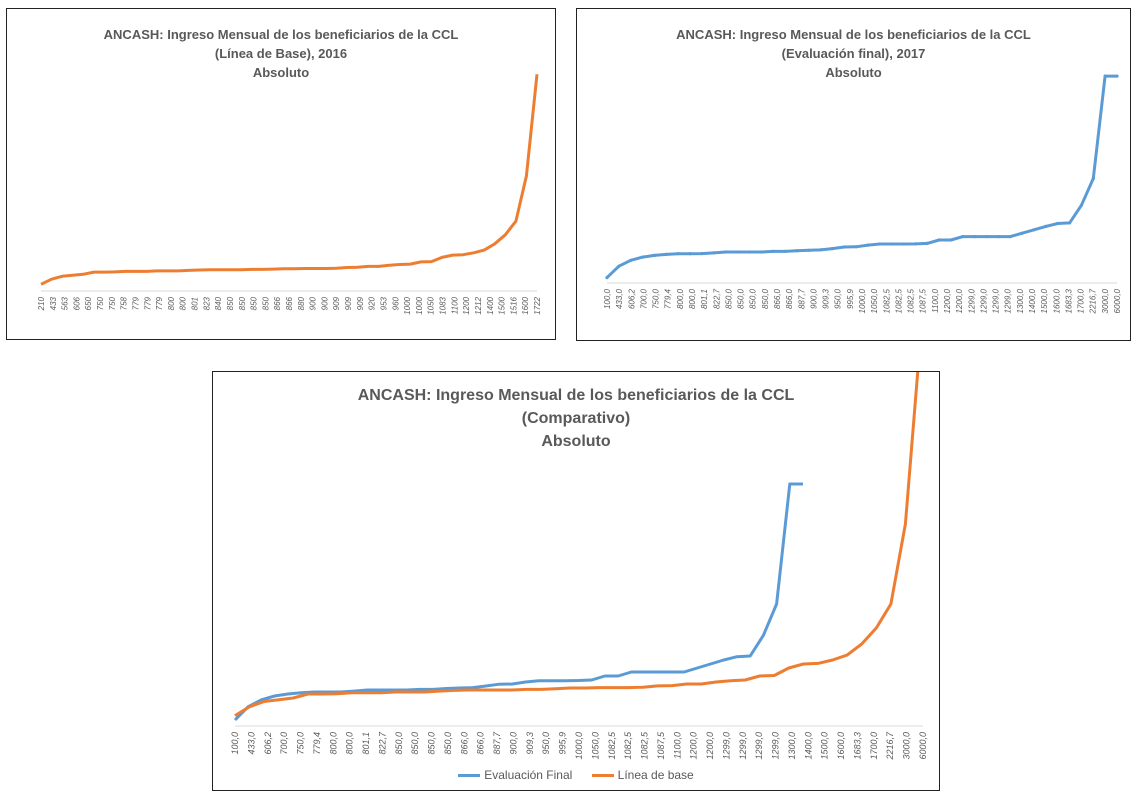 The width and height of the screenshot is (1131, 792). Describe the element at coordinates (677, 745) in the screenshot. I see `x-tick-label: 1100,0` at that location.